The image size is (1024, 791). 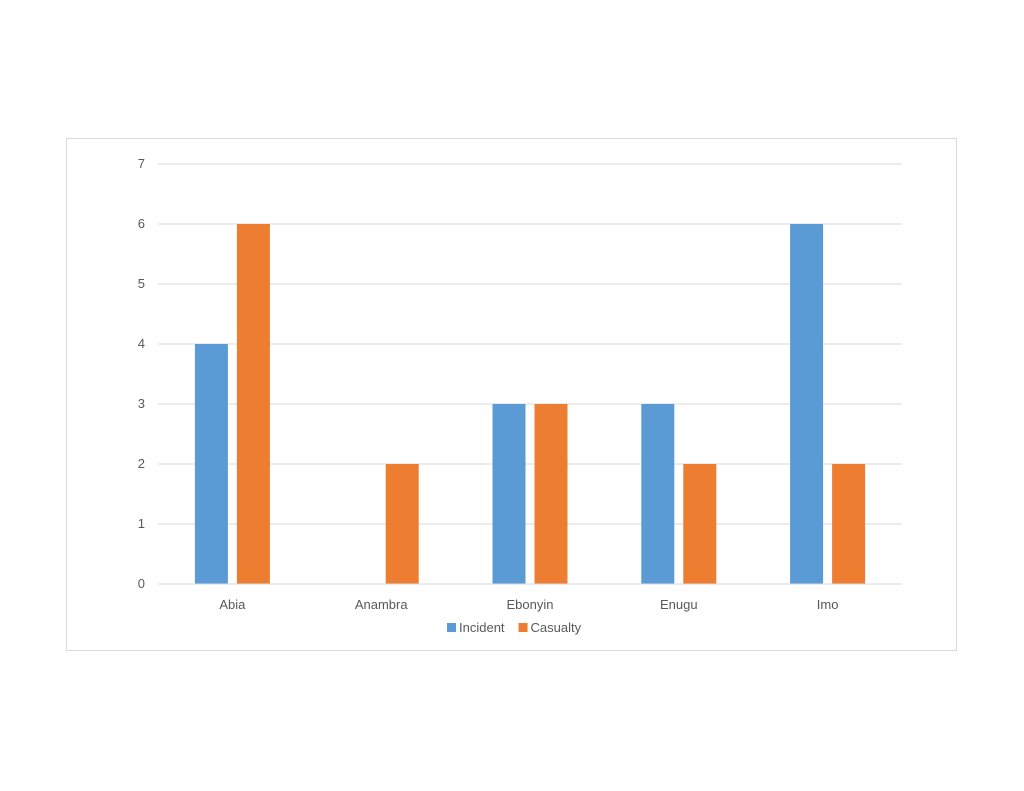 I want to click on y-tick-label: 4, so click(x=141, y=343).